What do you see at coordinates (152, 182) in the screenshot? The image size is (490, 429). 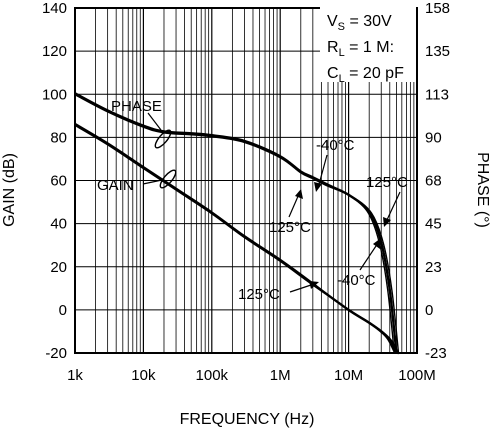 I see `gain-label-leader` at bounding box center [152, 182].